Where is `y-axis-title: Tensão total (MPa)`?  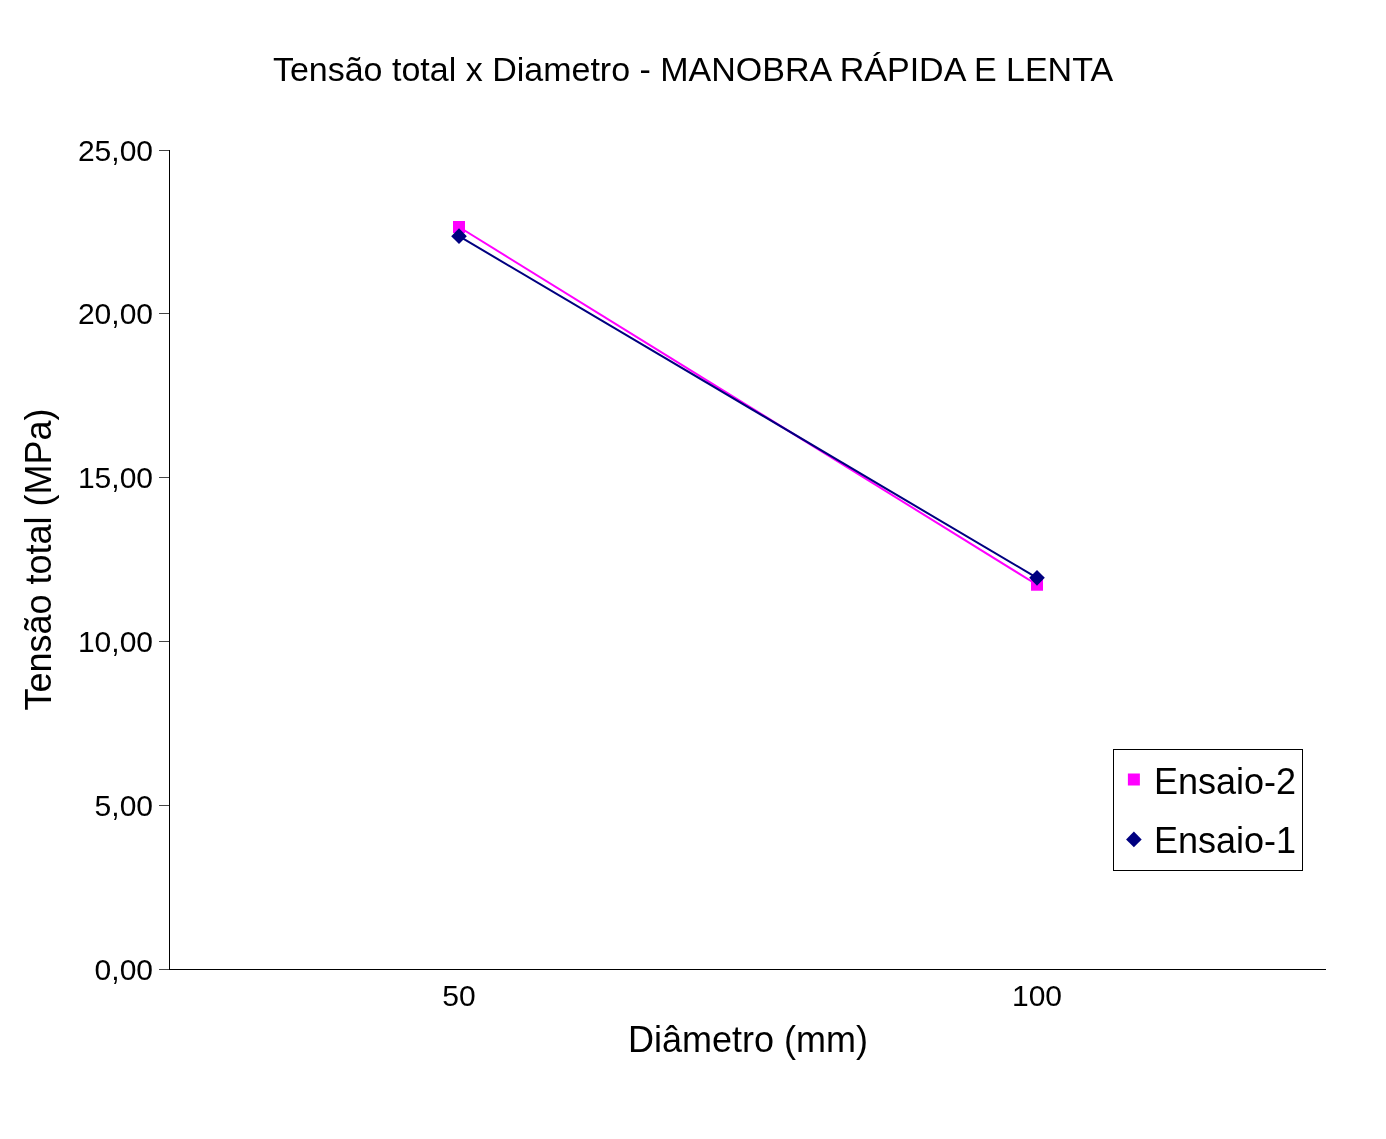 y-axis-title: Tensão total (MPa) is located at coordinates (38, 559).